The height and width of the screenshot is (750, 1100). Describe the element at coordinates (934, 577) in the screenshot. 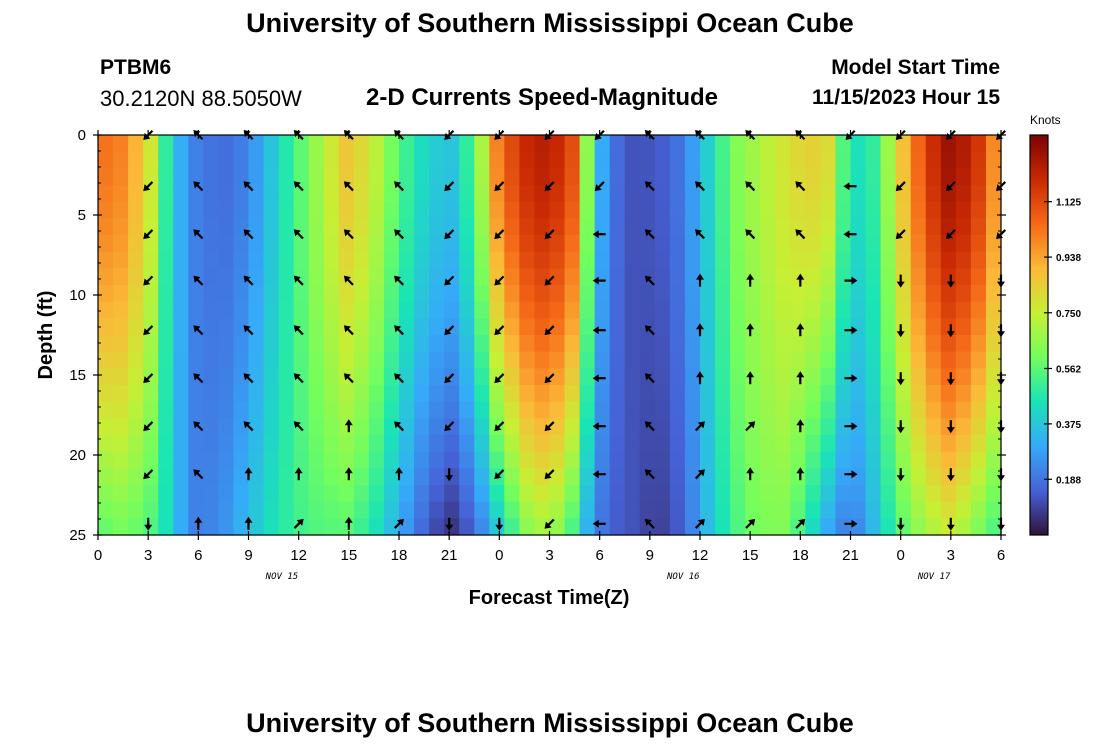

I see `date-label: NOV 17` at that location.